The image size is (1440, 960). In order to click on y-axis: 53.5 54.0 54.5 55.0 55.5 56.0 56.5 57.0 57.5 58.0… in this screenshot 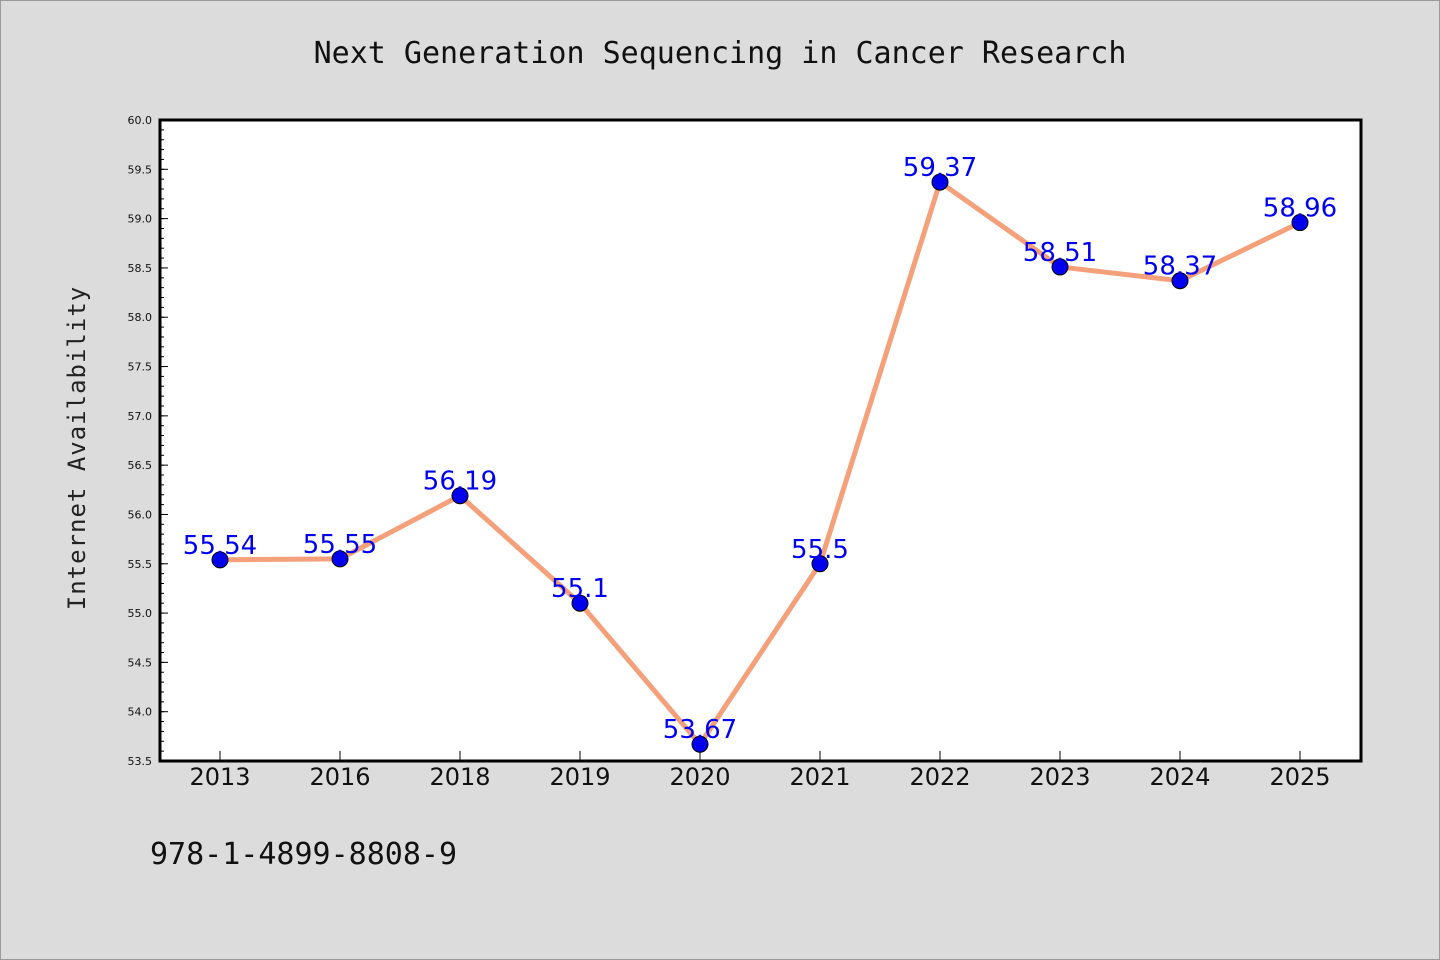, I will do `click(148, 441)`.